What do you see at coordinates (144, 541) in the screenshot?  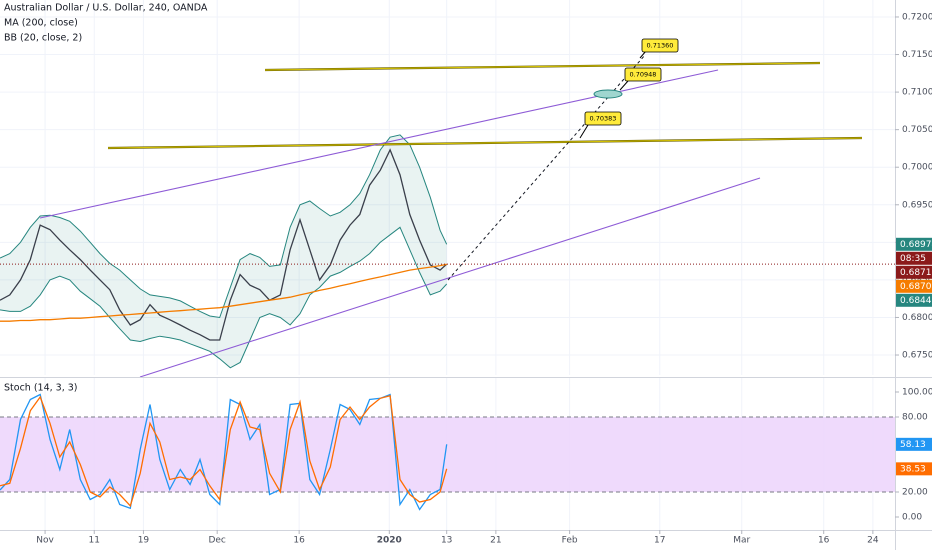 I see `x-tick-label: 19` at bounding box center [144, 541].